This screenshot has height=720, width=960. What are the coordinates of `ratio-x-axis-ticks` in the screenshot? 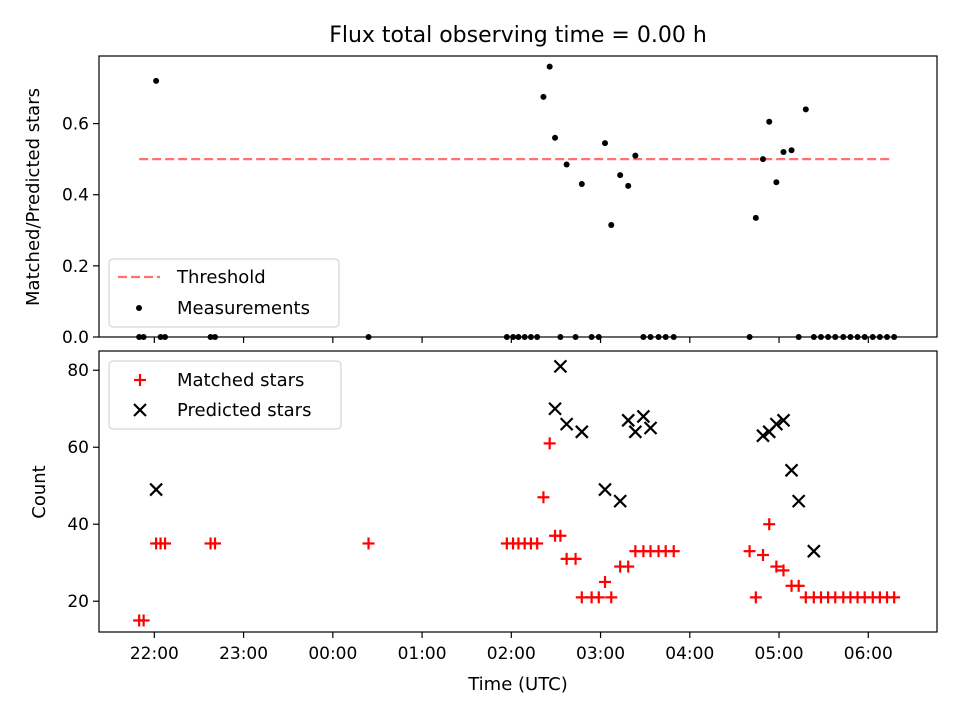 It's located at (511, 340).